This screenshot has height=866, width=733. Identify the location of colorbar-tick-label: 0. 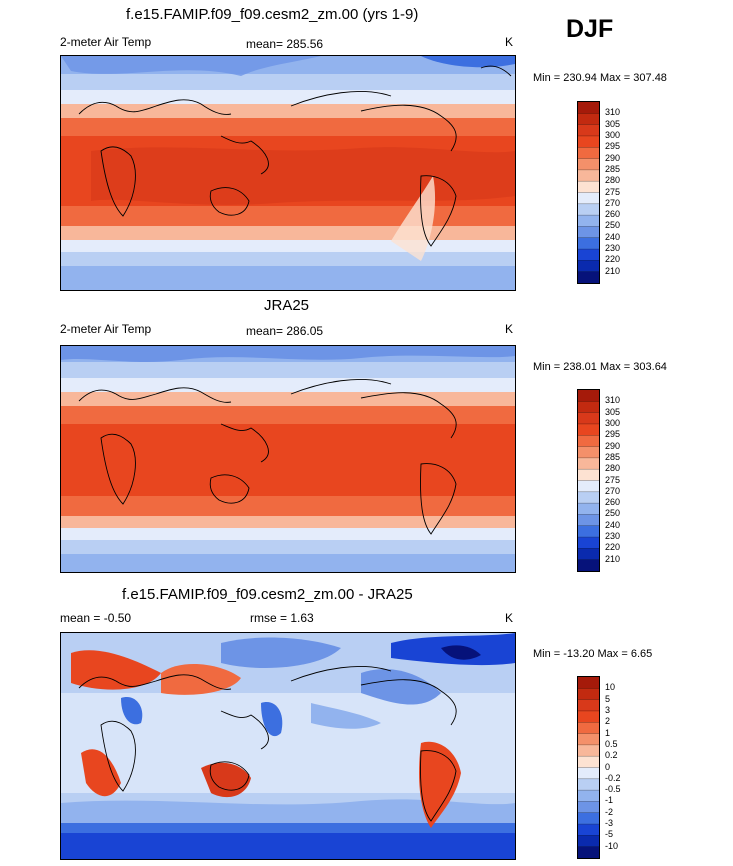
(608, 766).